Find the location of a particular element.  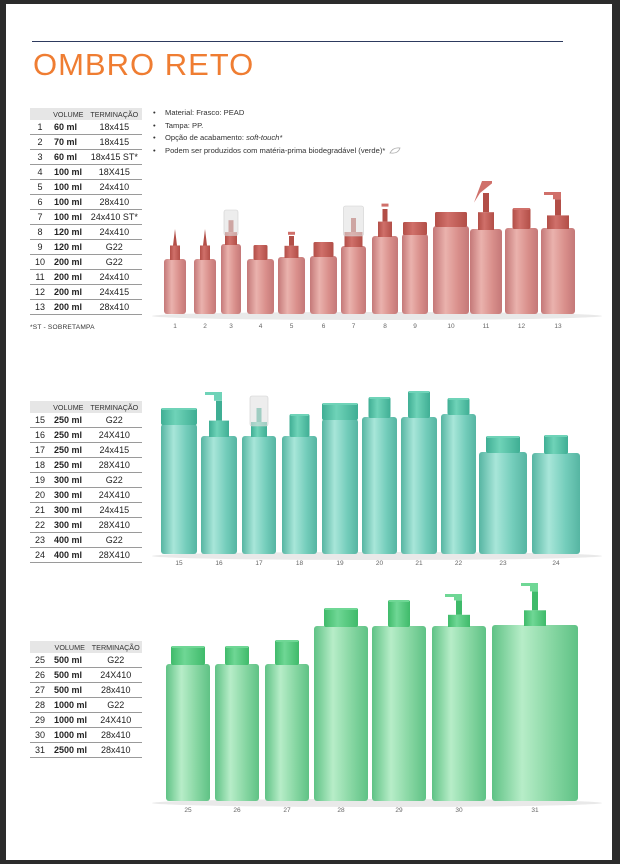

bottle-number-label: 24 is located at coordinates (556, 563).